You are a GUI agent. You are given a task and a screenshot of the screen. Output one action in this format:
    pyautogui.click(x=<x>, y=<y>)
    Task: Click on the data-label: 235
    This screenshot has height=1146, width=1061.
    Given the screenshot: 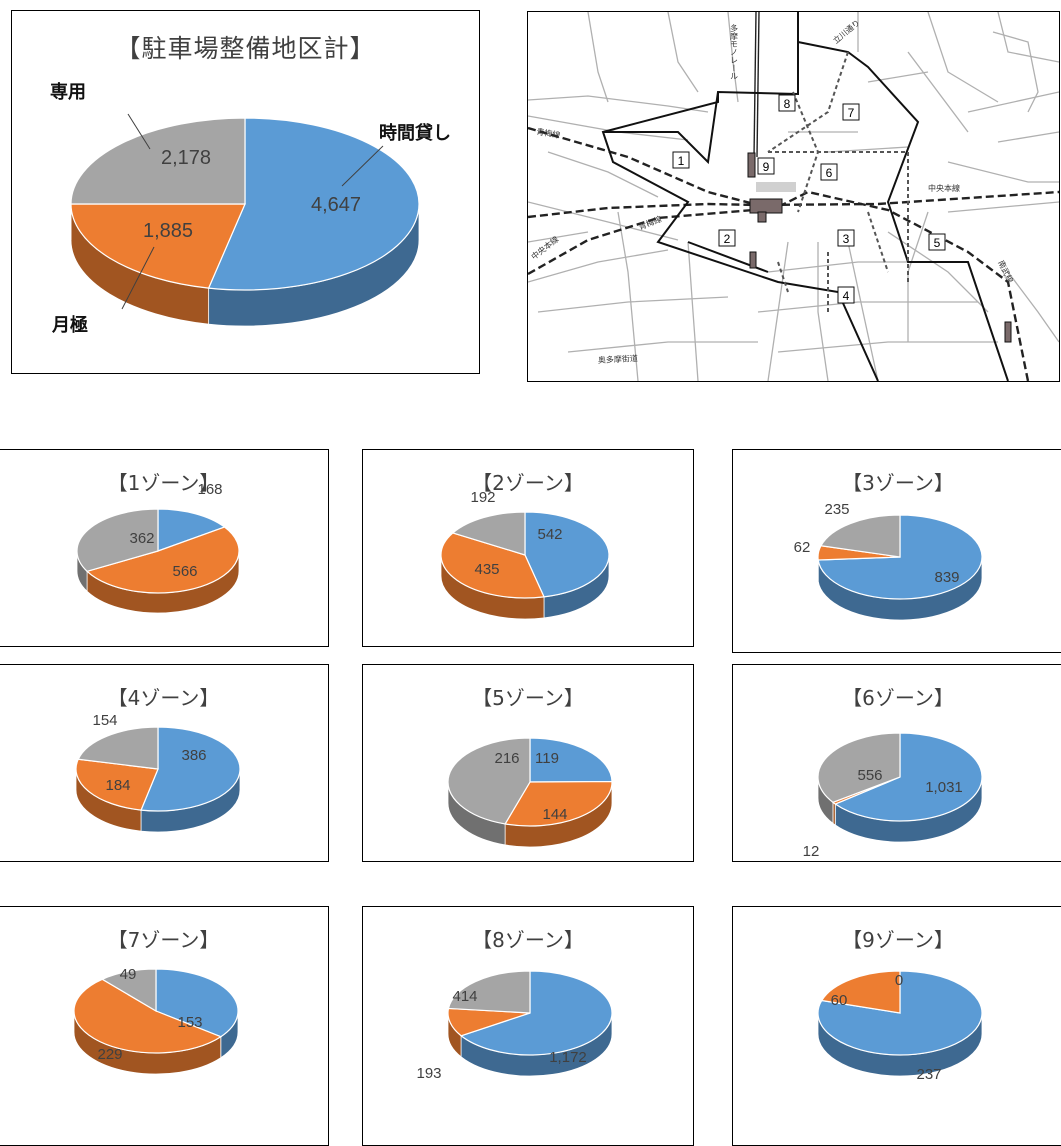 What is the action you would take?
    pyautogui.click(x=836, y=509)
    